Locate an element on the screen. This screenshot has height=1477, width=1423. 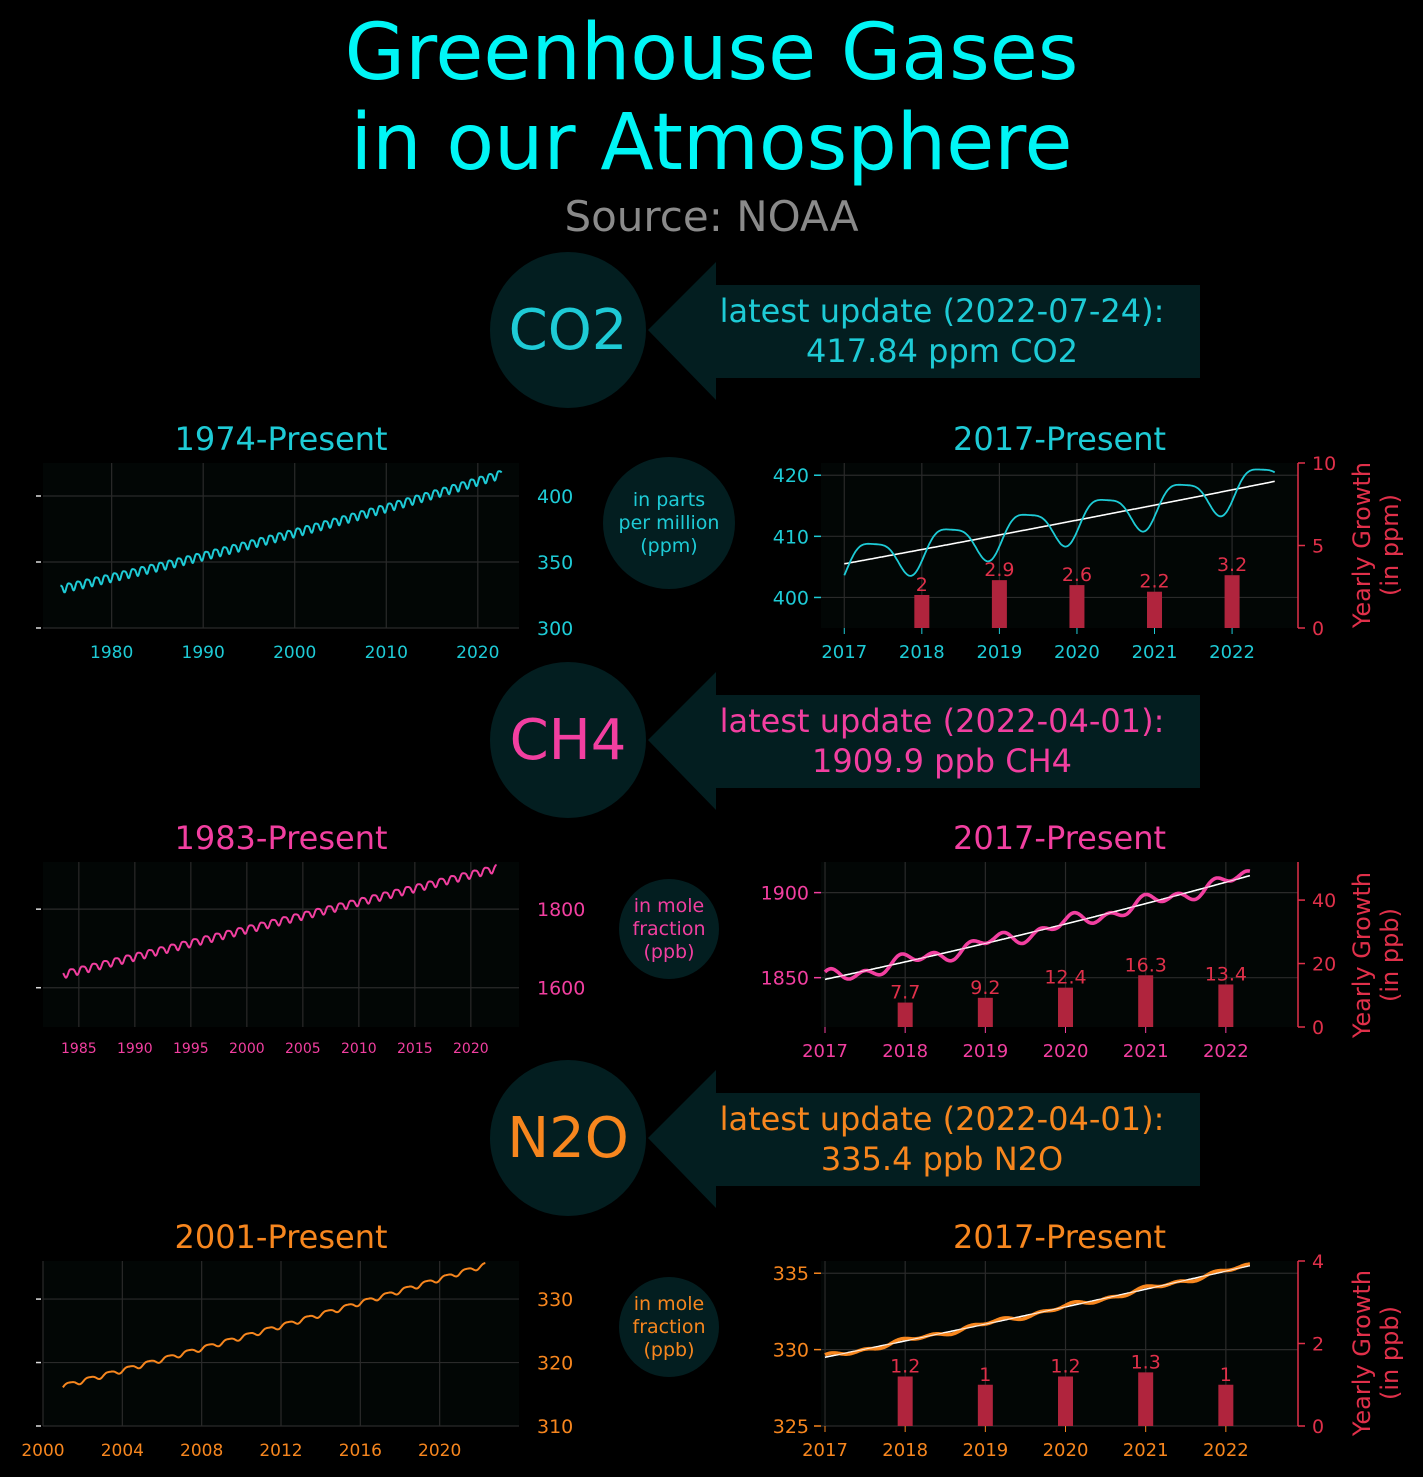
y-tick-label: 420 is located at coordinates (791, 476).